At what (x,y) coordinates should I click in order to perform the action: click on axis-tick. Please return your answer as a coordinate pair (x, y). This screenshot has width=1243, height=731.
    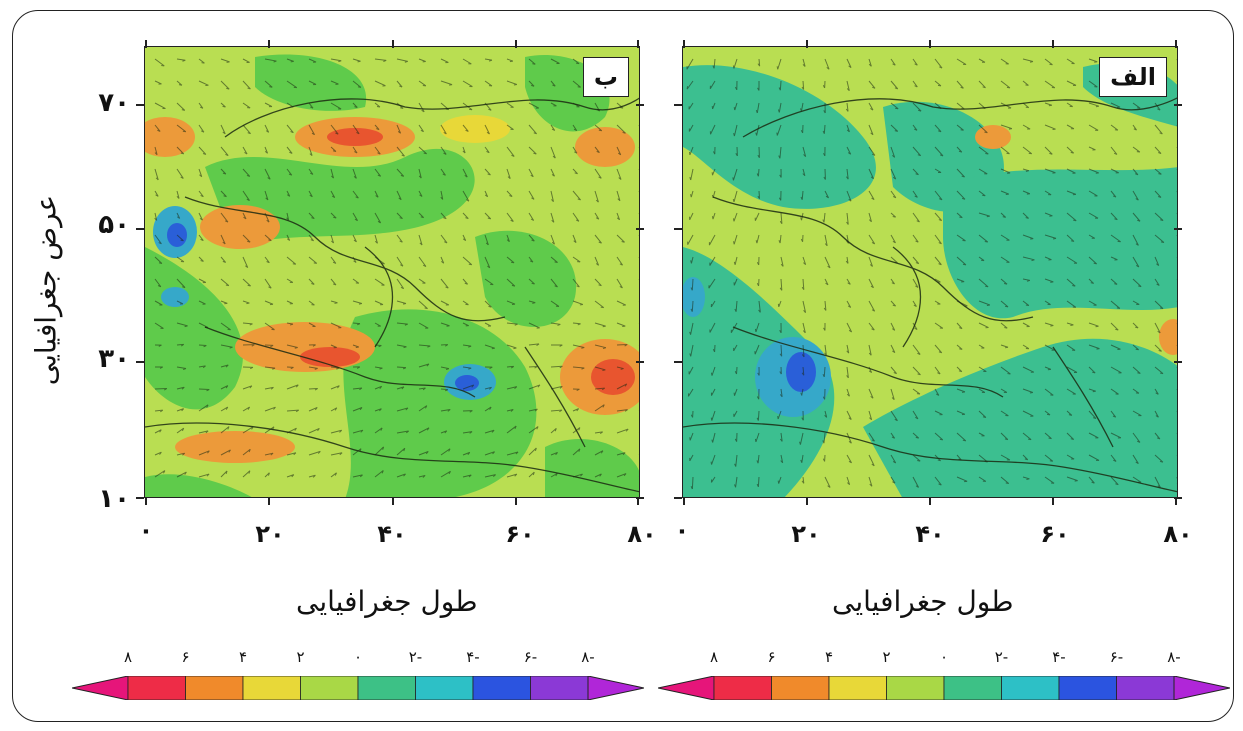
    Looking at the image, I should click on (1178, 362).